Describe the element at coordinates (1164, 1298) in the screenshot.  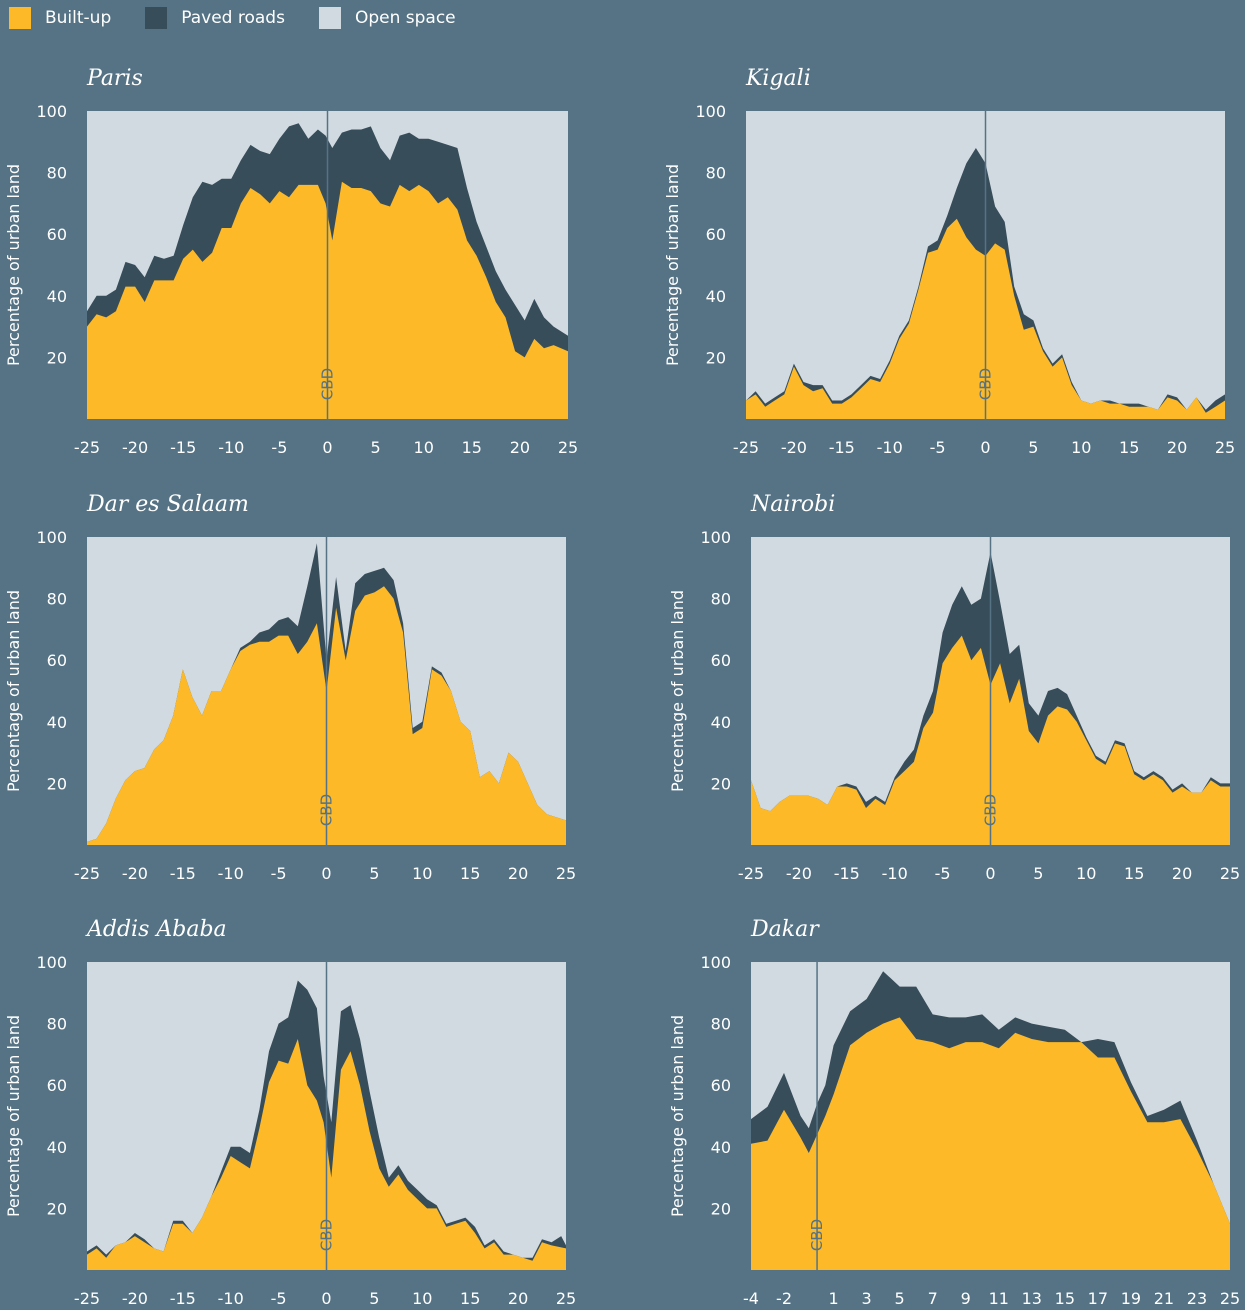
I see `x-tick-label: 21` at that location.